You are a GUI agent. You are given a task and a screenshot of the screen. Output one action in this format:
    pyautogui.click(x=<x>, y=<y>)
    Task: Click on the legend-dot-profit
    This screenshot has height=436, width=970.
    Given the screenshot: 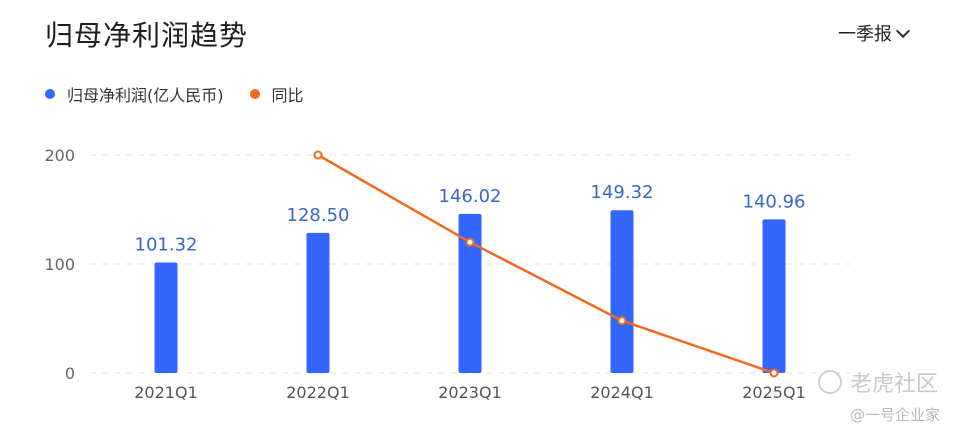 What is the action you would take?
    pyautogui.click(x=50, y=94)
    